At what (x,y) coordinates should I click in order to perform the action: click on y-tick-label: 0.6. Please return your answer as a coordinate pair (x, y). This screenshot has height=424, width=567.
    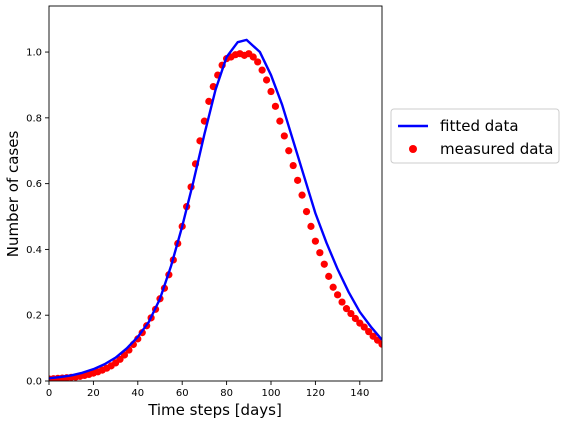
    Looking at the image, I should click on (34, 184).